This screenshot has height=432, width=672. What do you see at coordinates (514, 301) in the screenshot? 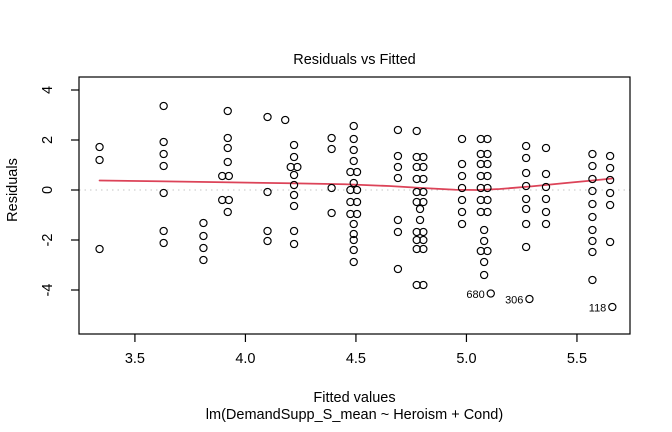
I see `outlier-label: 306` at bounding box center [514, 301].